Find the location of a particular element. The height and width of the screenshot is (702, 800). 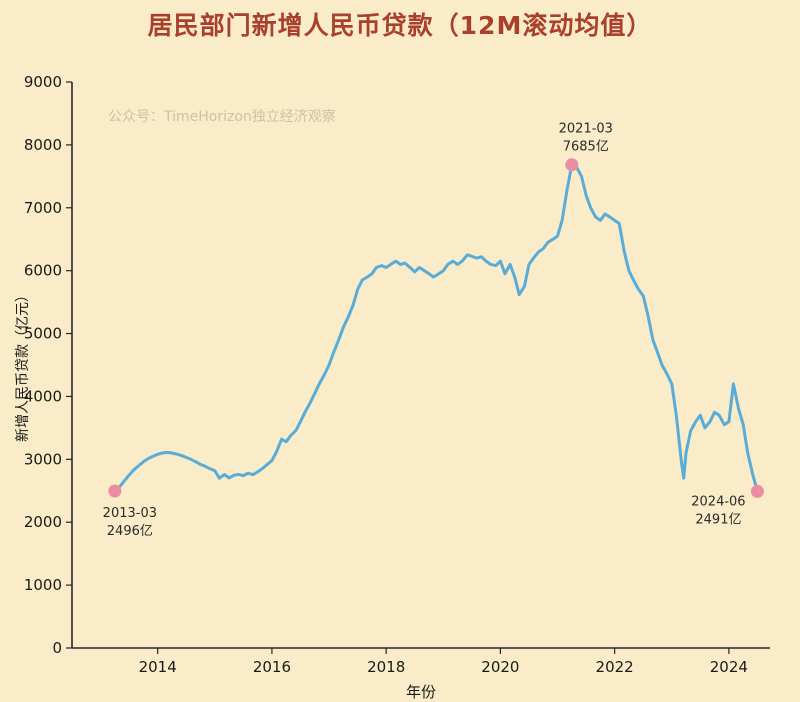

x-tick-label: 2018 is located at coordinates (386, 667).